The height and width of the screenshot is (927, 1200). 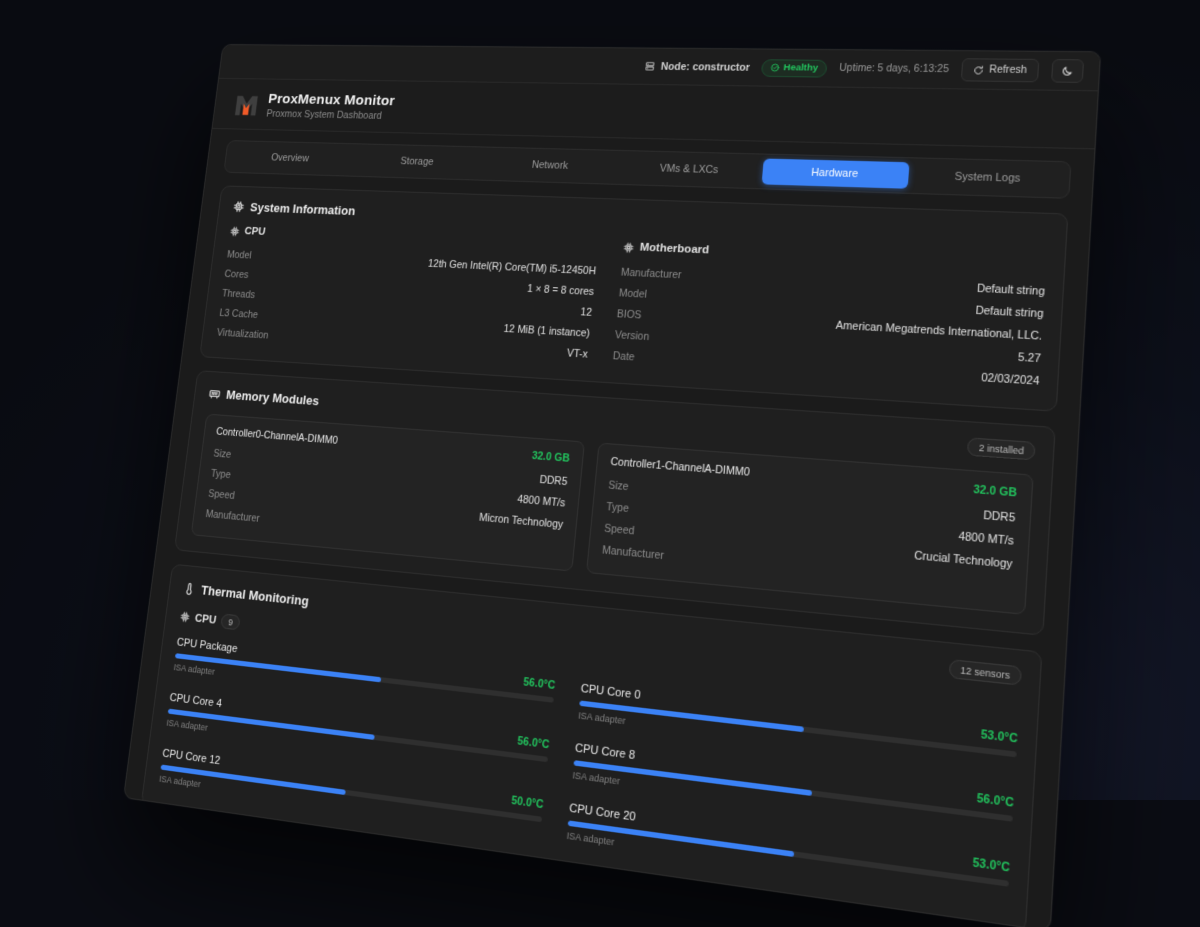 I want to click on motherboard-detail-key: Date, so click(x=623, y=356).